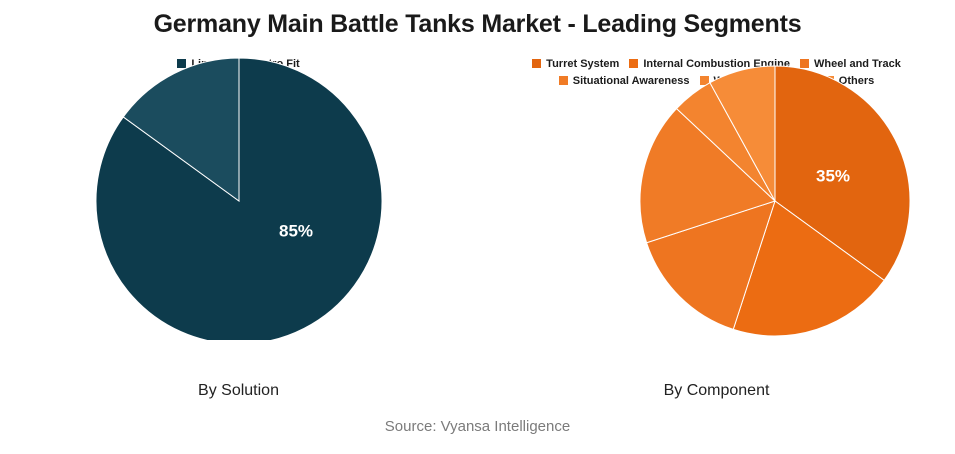  I want to click on legend-swatch-wheel-and-track, so click(804, 63).